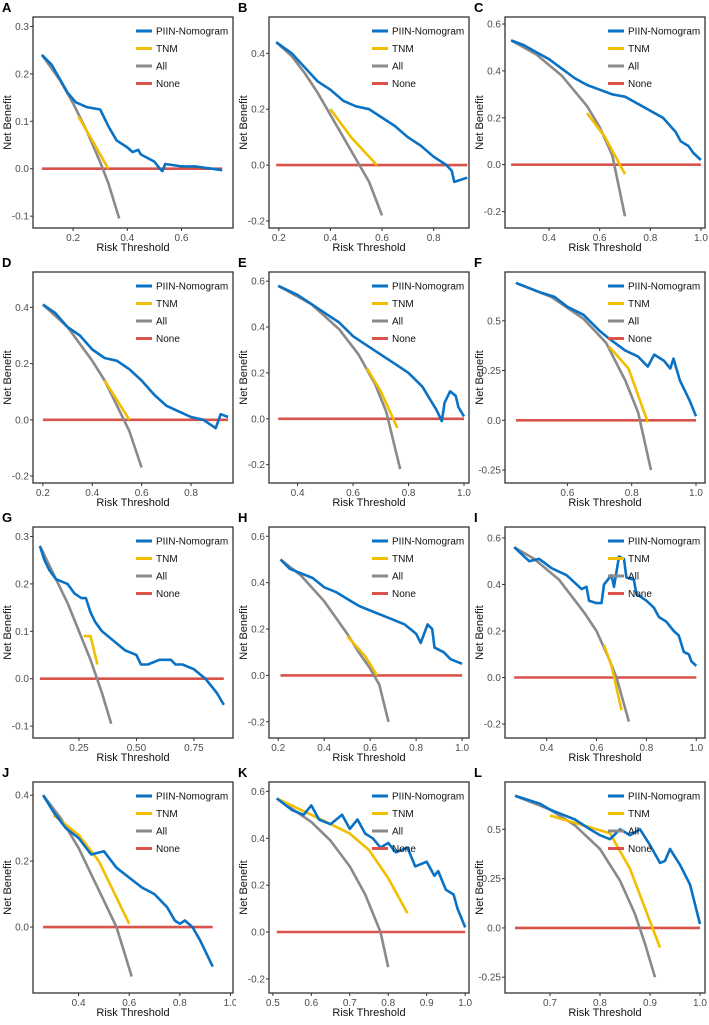  What do you see at coordinates (242, 262) in the screenshot?
I see `panel-label: E` at bounding box center [242, 262].